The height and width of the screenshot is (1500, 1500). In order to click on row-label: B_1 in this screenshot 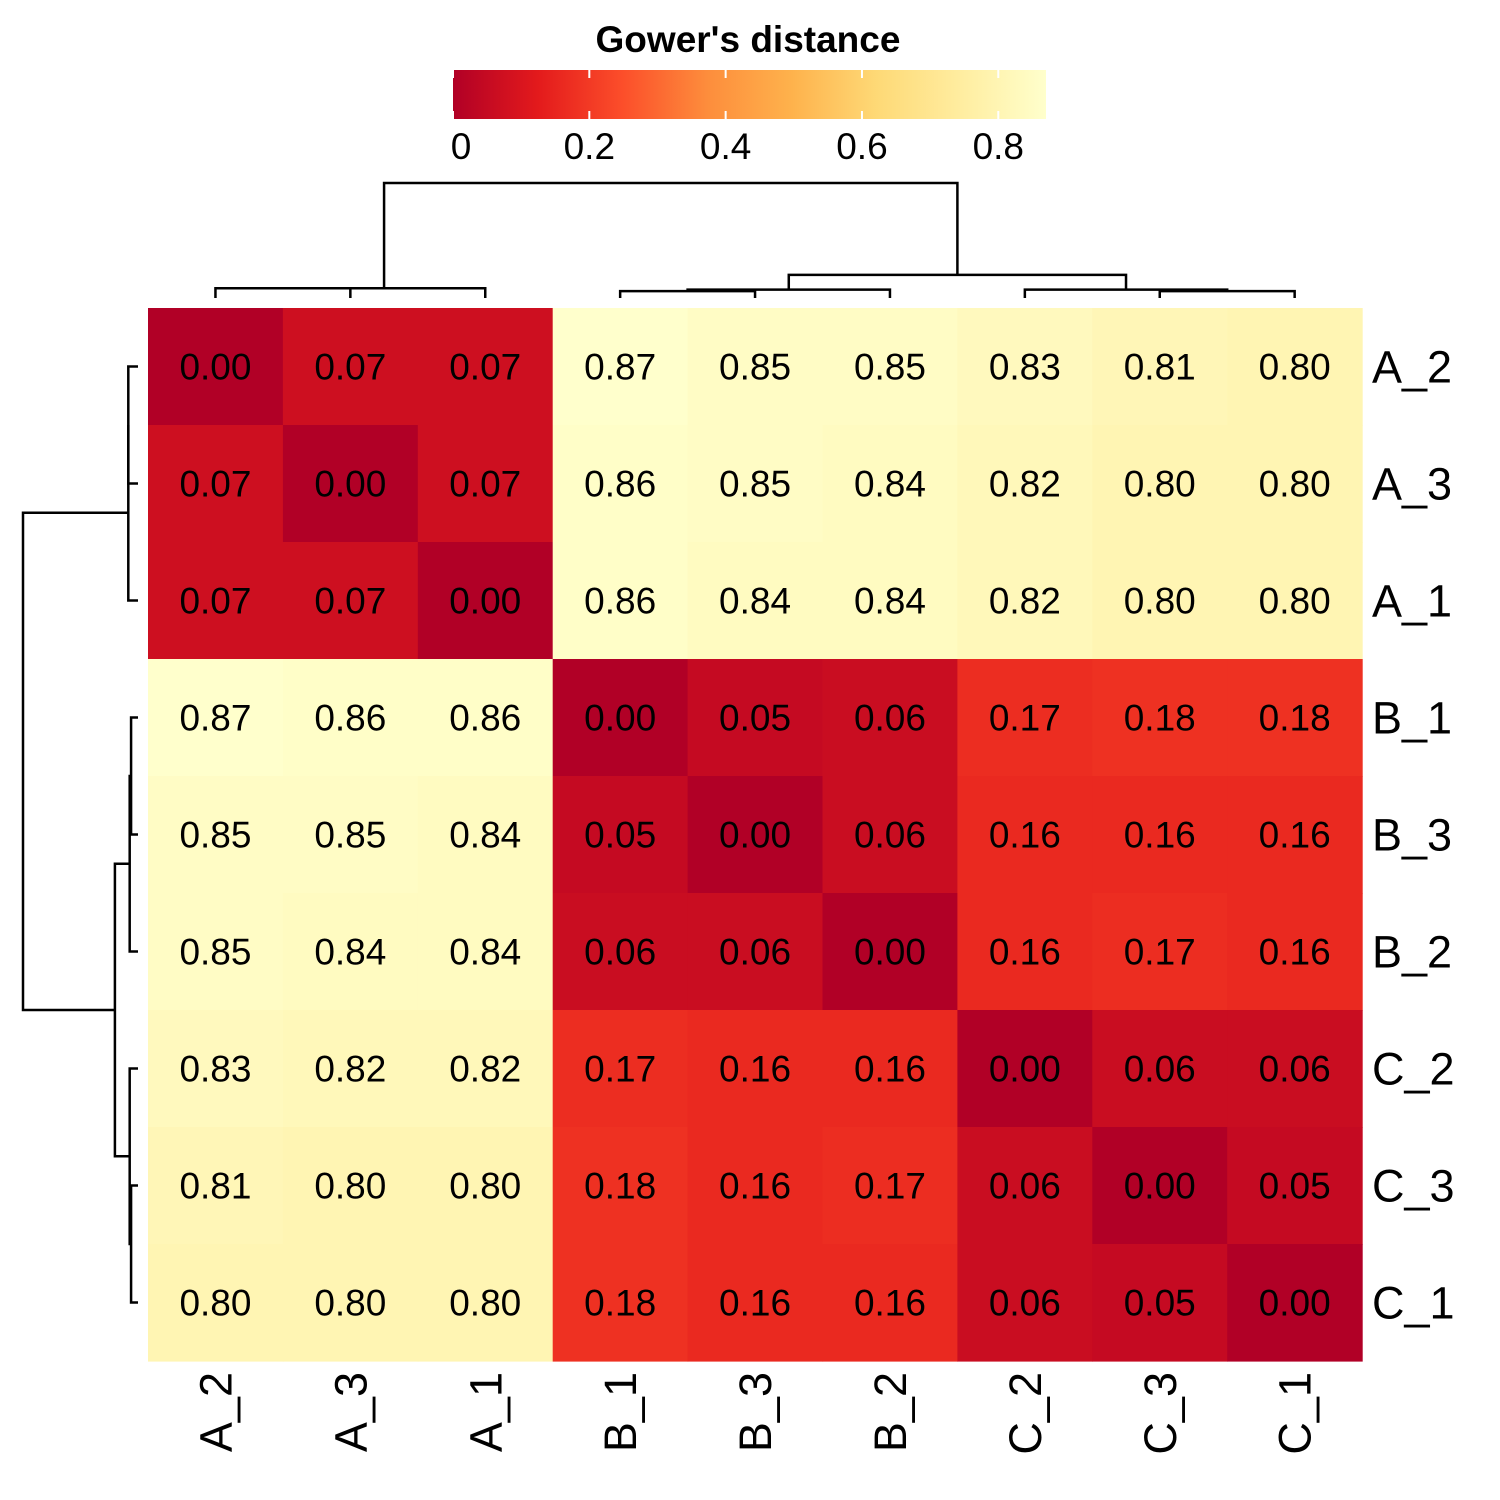, I will do `click(1412, 718)`.